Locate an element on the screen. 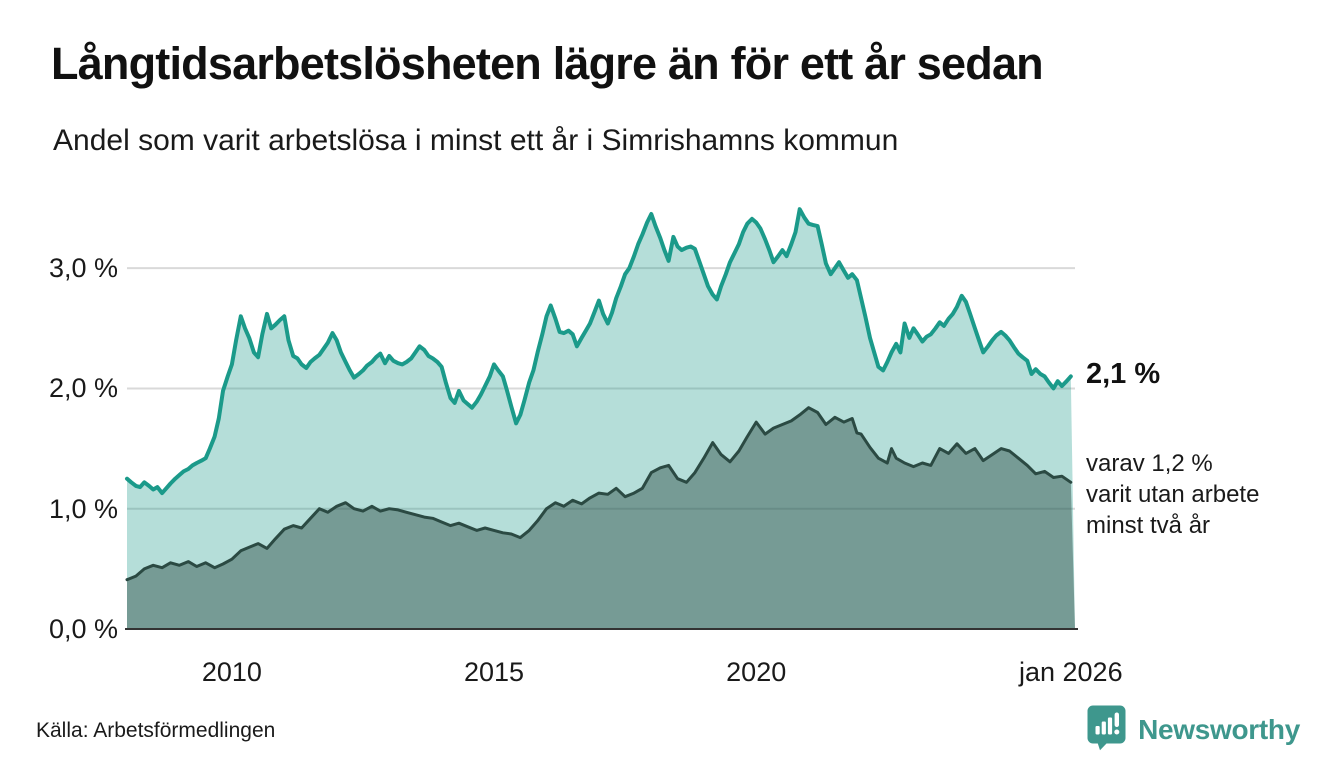 Image resolution: width=1340 pixels, height=780 pixels. brand-name: Newsworthy is located at coordinates (1219, 729).